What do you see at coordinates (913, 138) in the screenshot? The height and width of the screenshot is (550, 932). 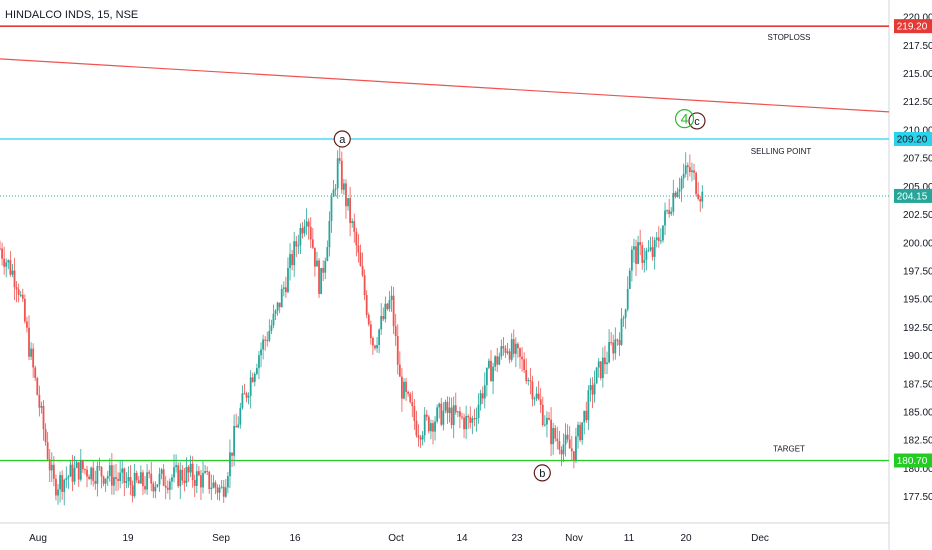 I see `selling-point-price-tag` at bounding box center [913, 138].